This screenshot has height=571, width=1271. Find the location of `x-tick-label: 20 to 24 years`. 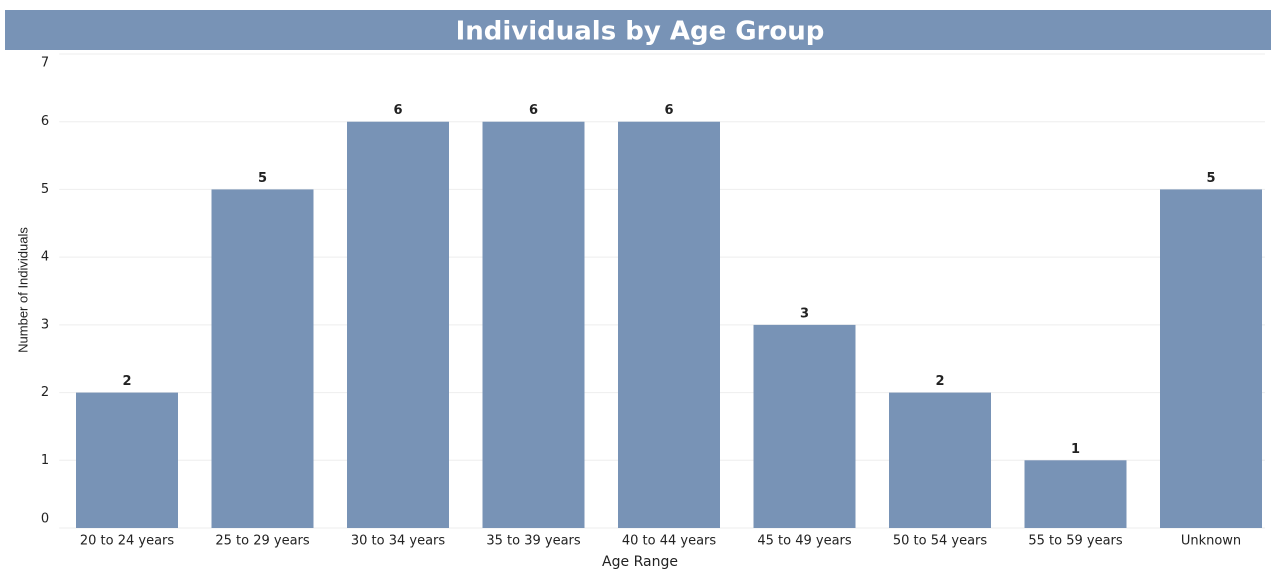

x-tick-label: 20 to 24 years is located at coordinates (127, 541).